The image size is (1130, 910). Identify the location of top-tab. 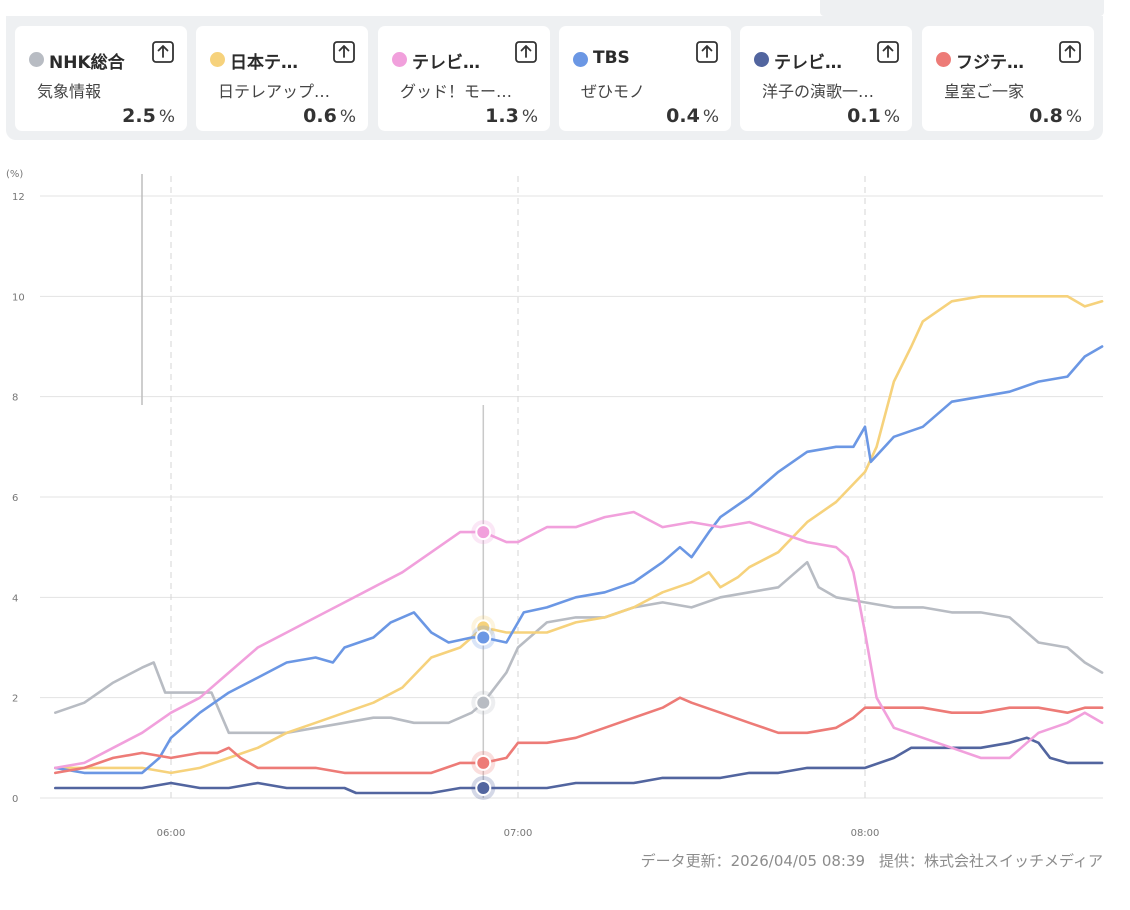
(962, 8).